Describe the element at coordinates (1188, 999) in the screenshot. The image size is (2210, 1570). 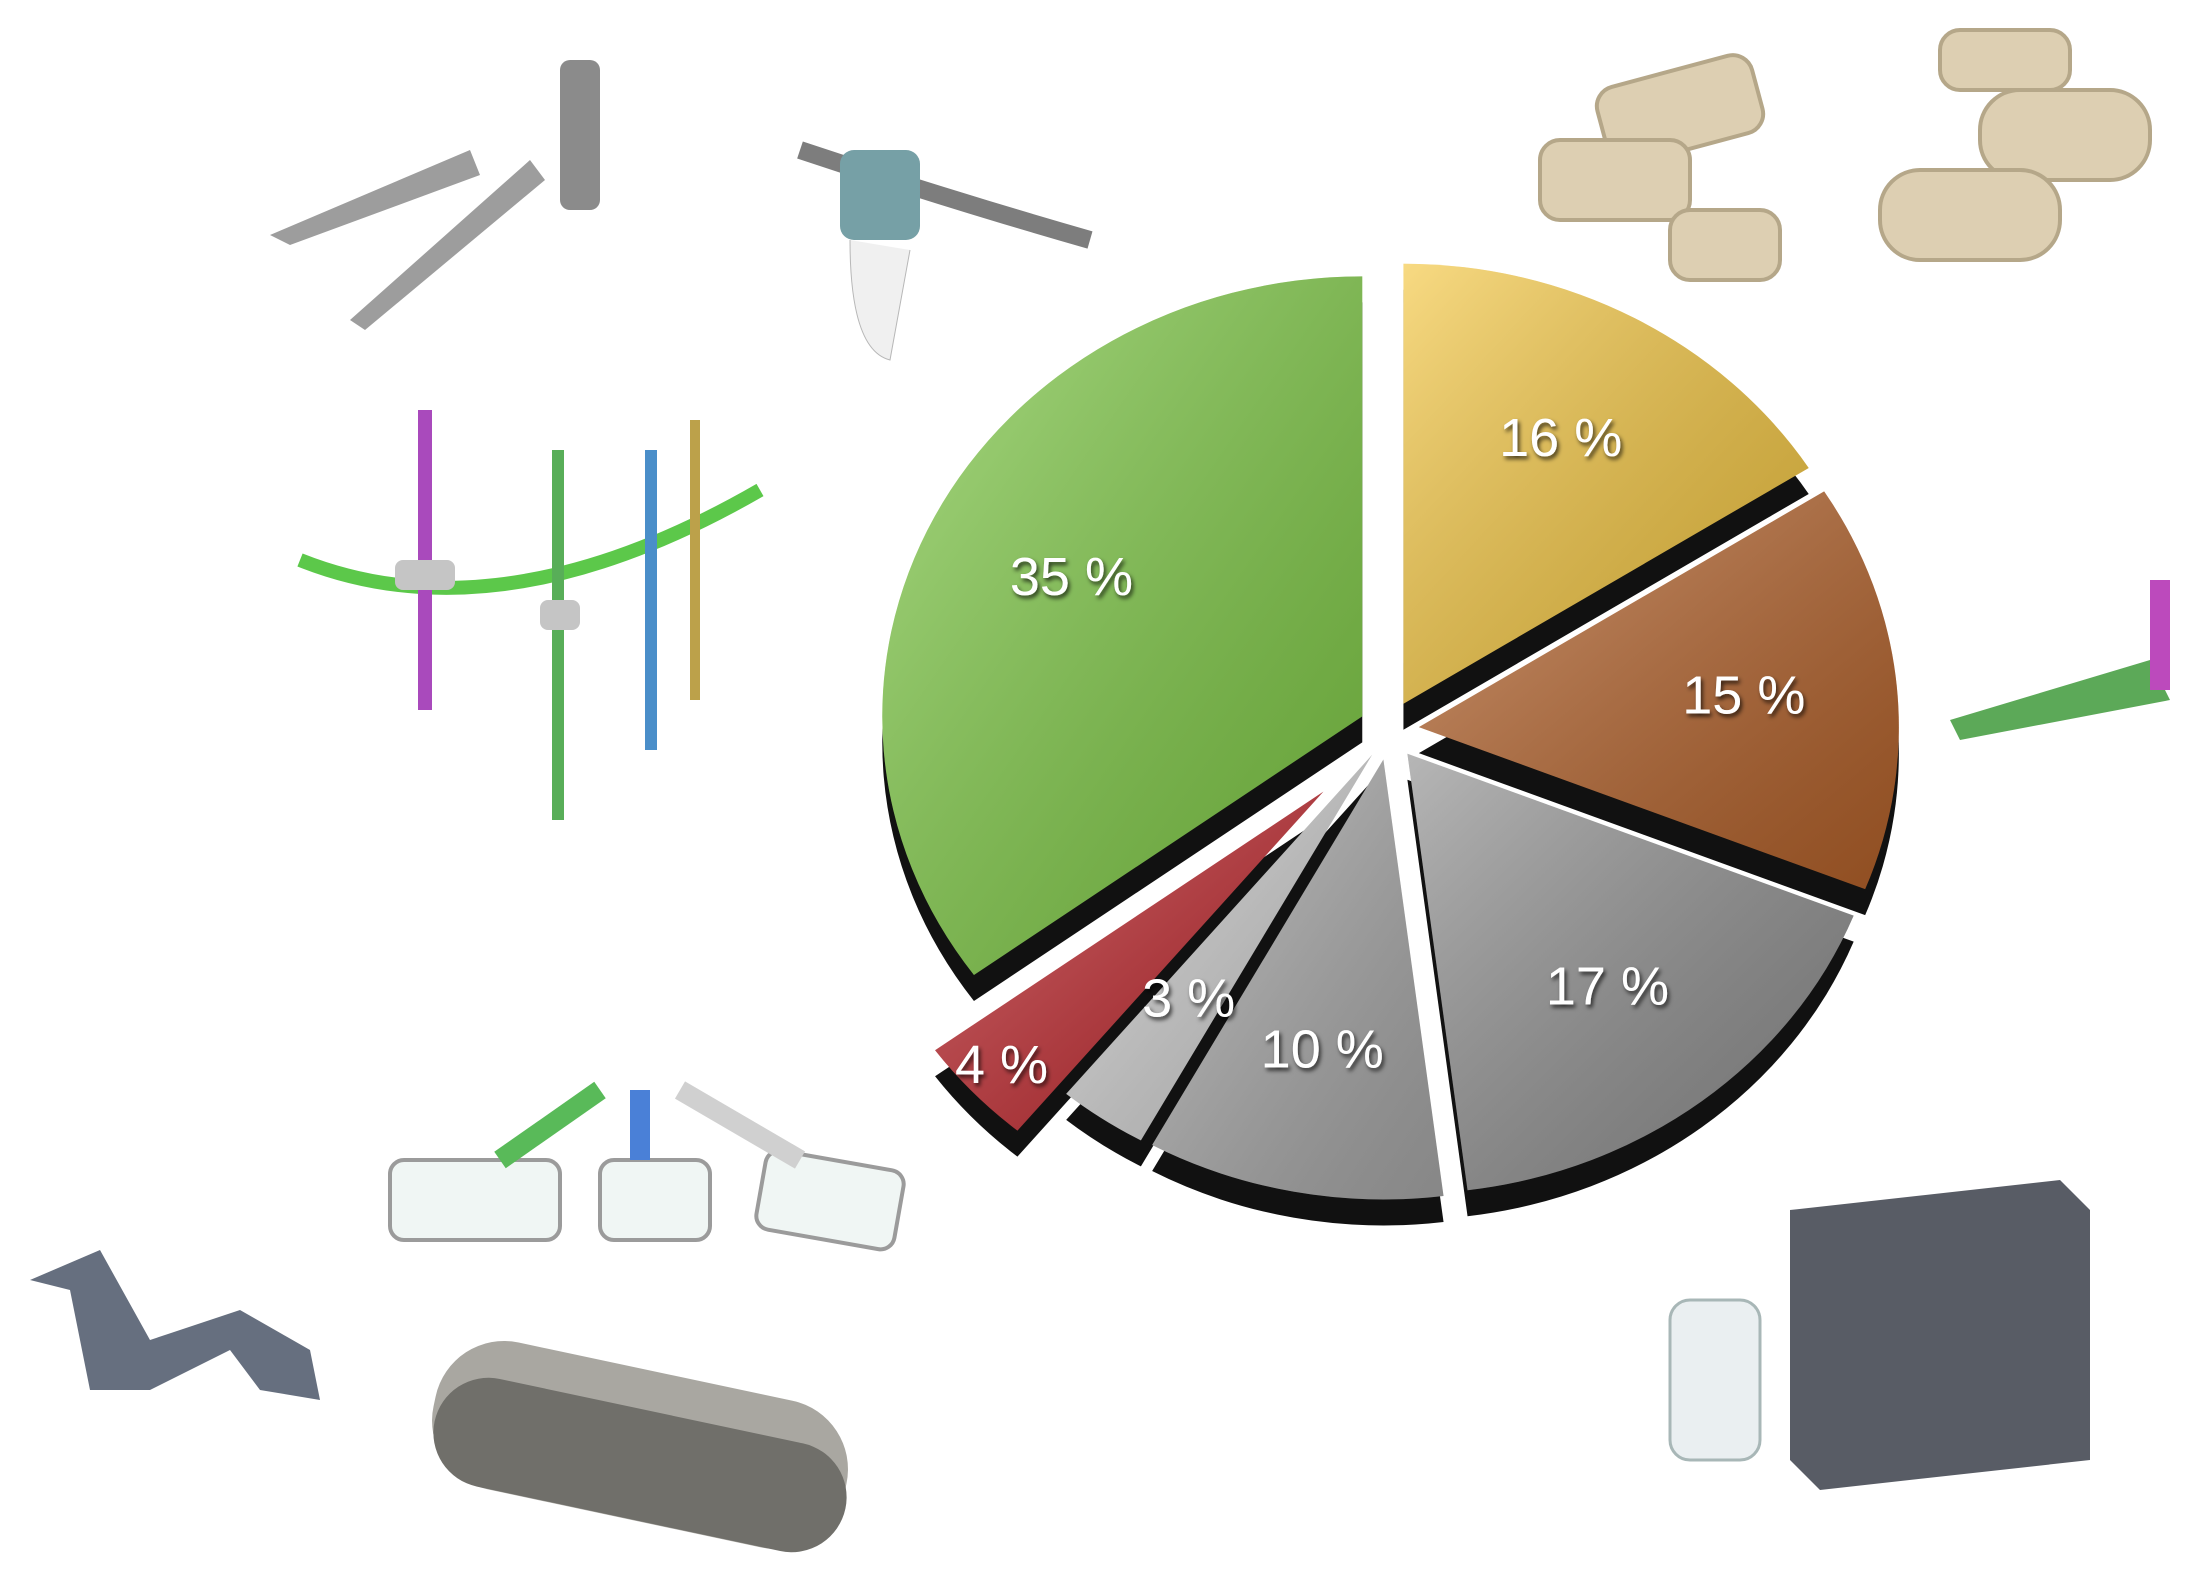
I see `slice-label: 3 %` at that location.